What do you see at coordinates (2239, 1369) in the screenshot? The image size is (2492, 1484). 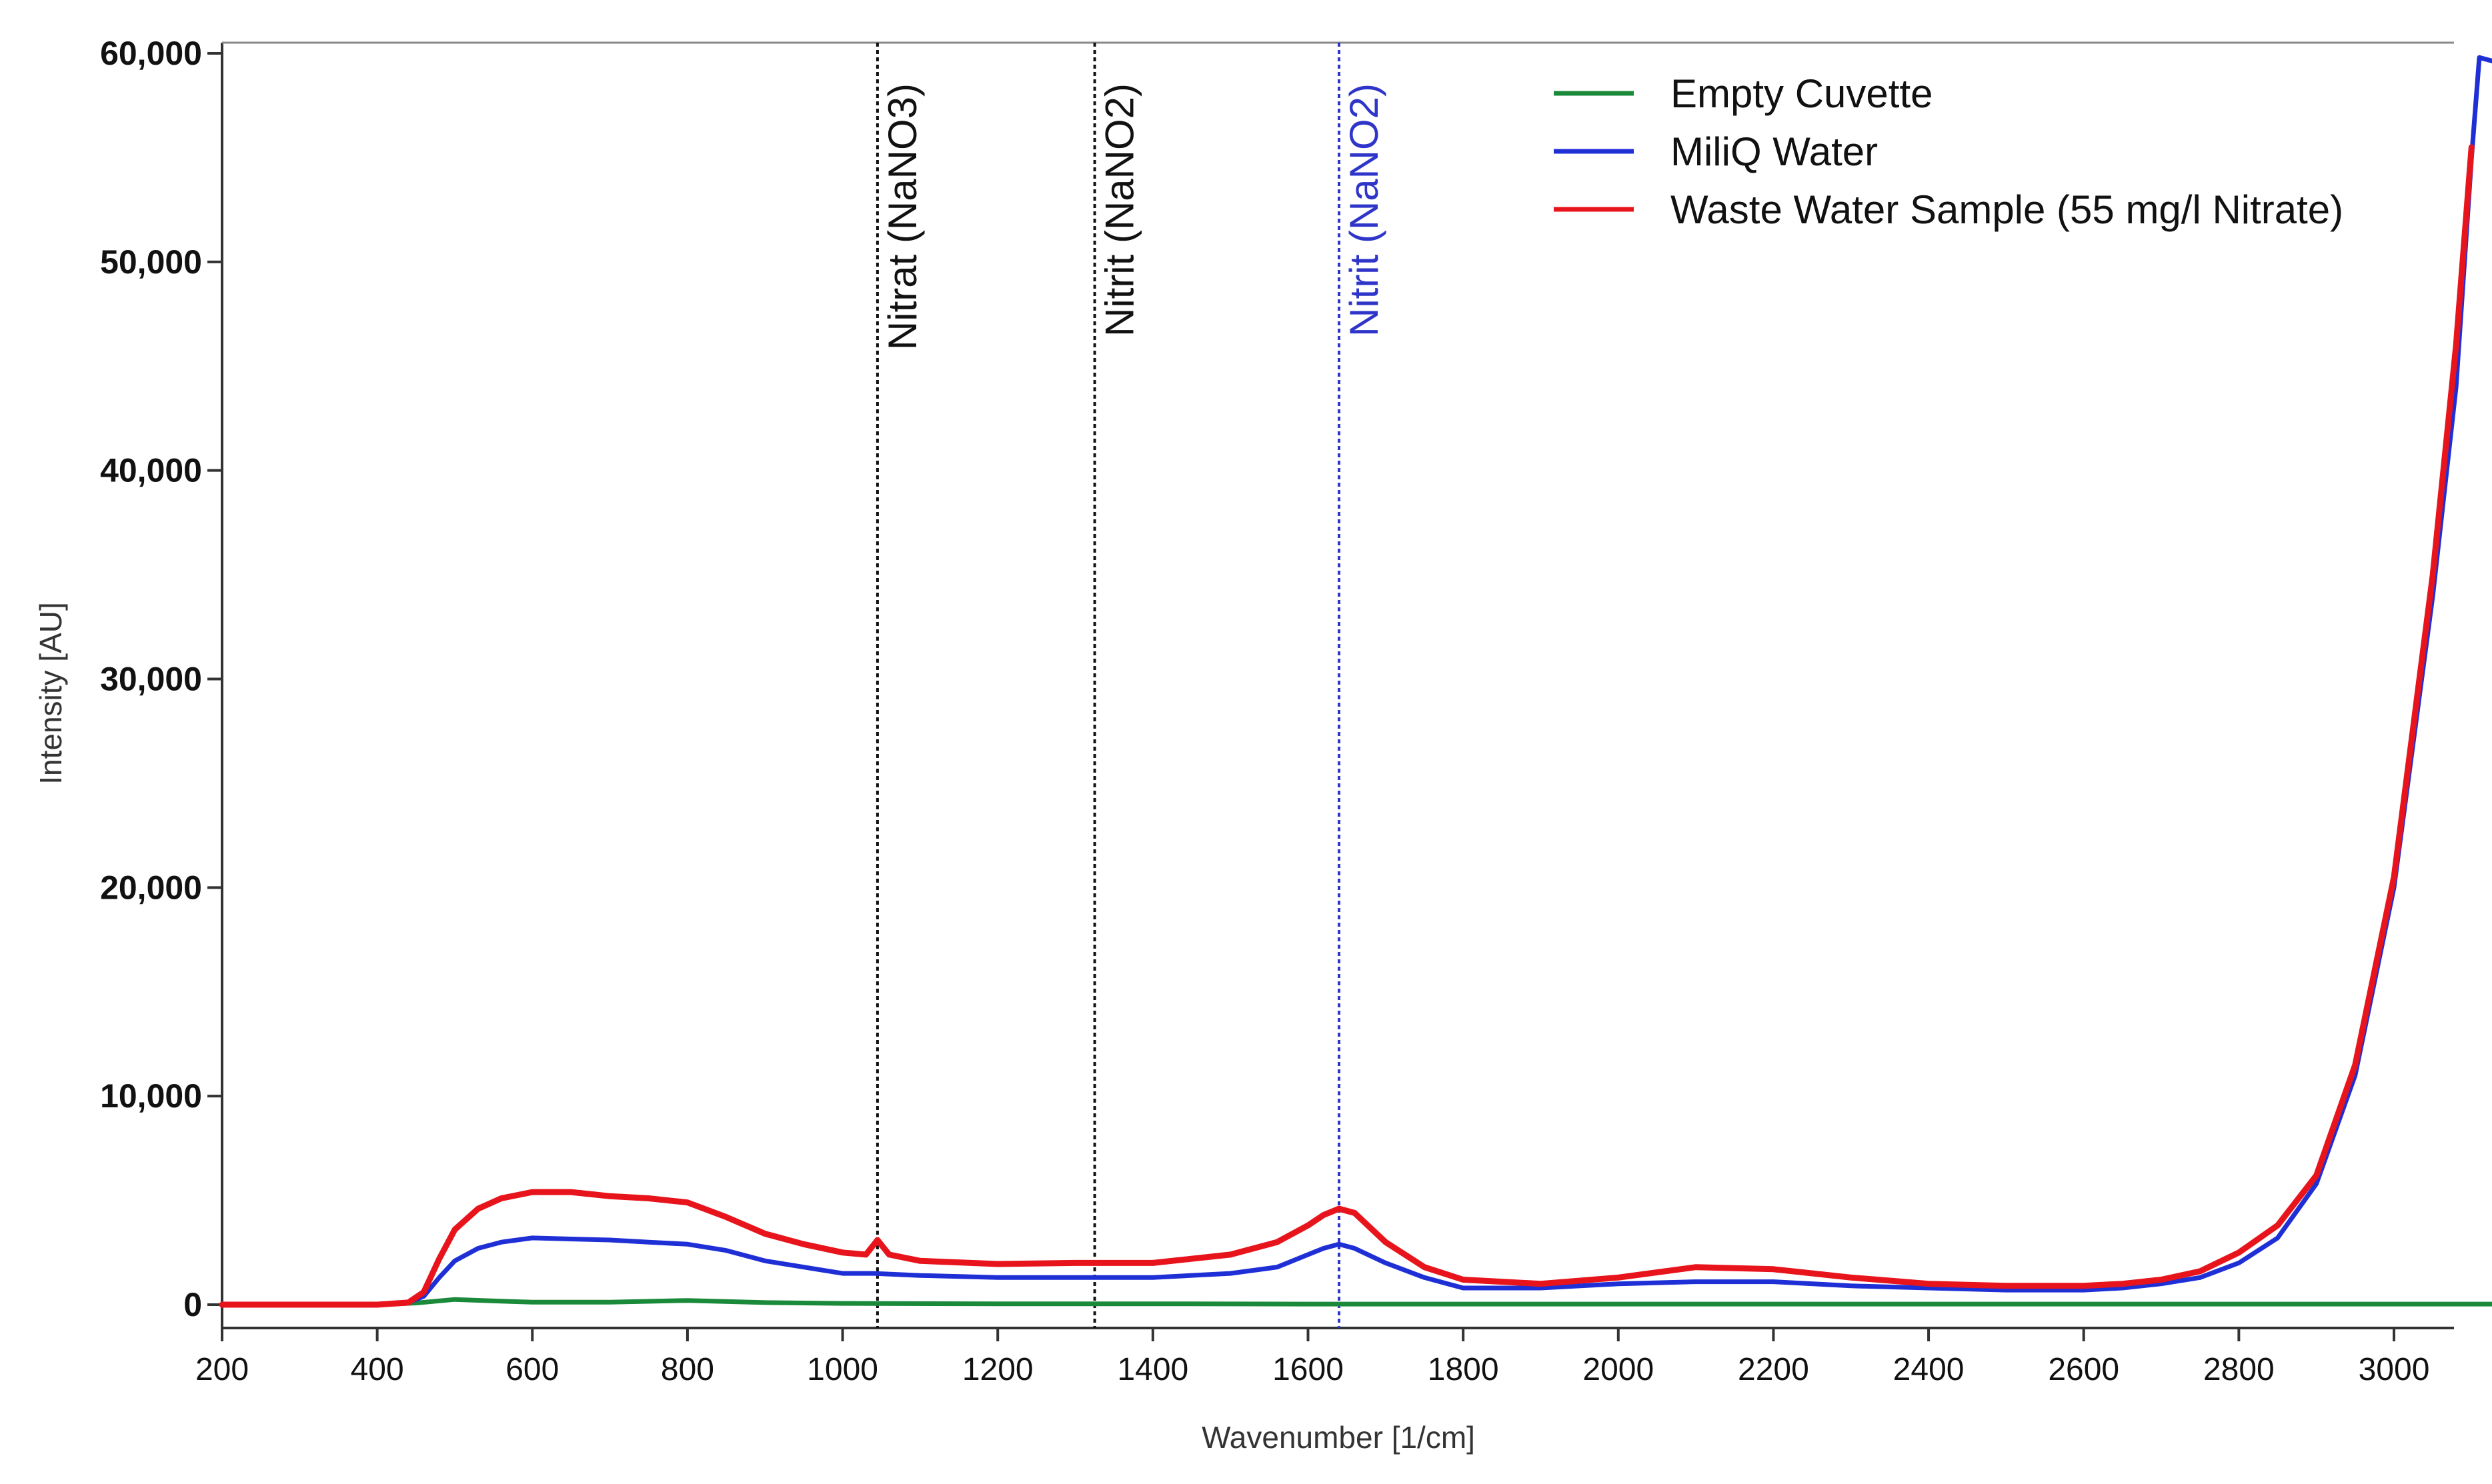 I see `x-tick-label: 2800` at bounding box center [2239, 1369].